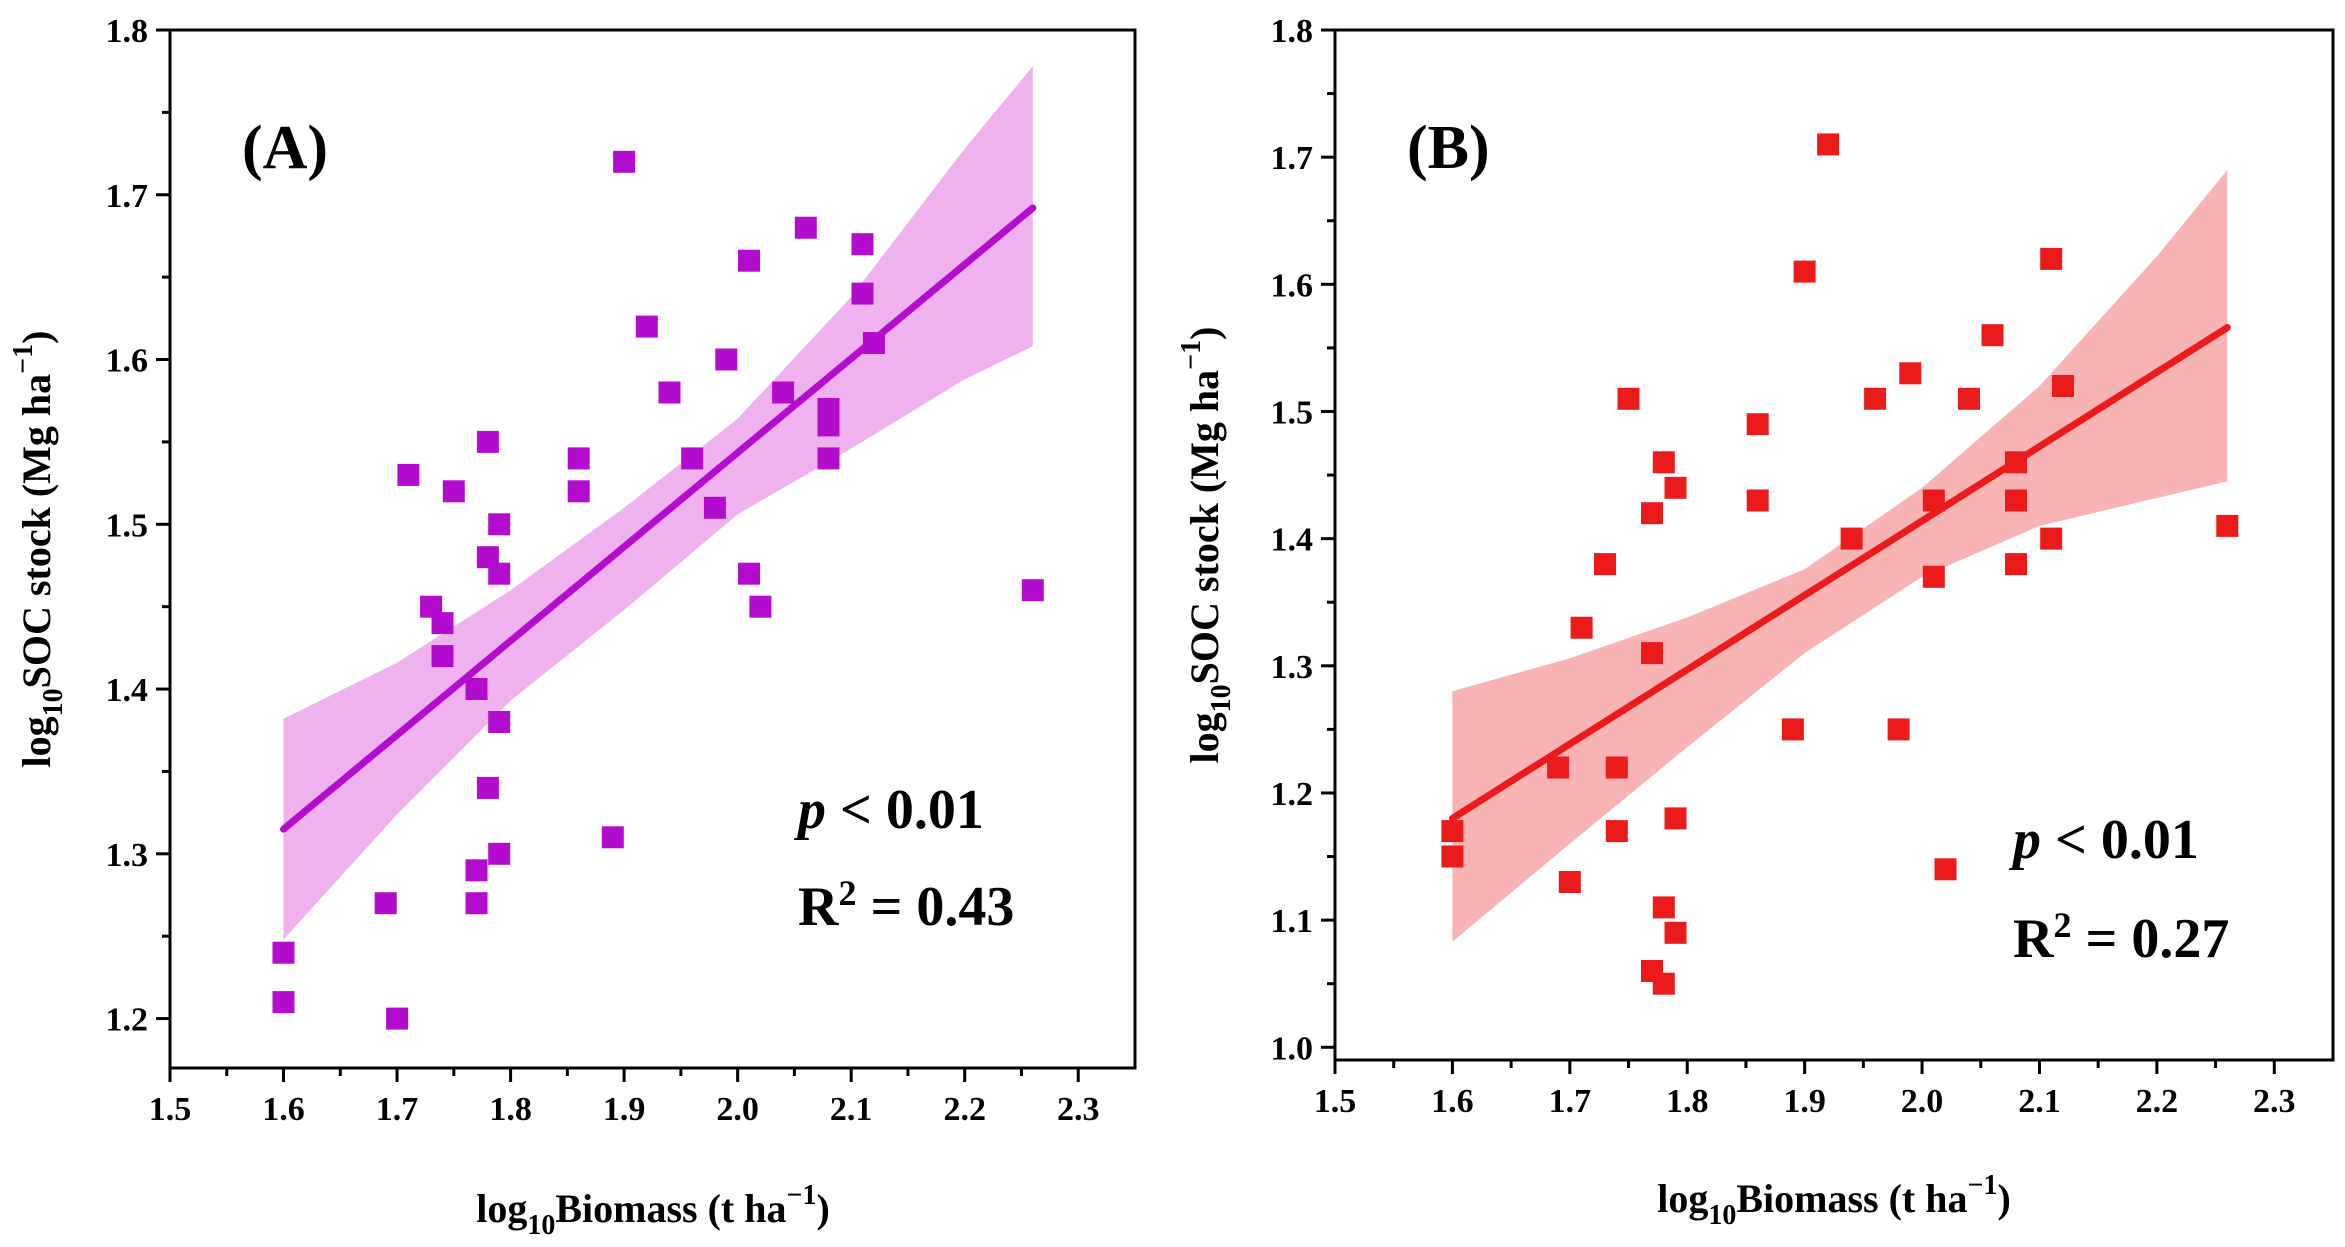 This screenshot has height=1247, width=2345. What do you see at coordinates (653, 1210) in the screenshot?
I see `x-axis-title: log10Biomass (t ha−1)` at bounding box center [653, 1210].